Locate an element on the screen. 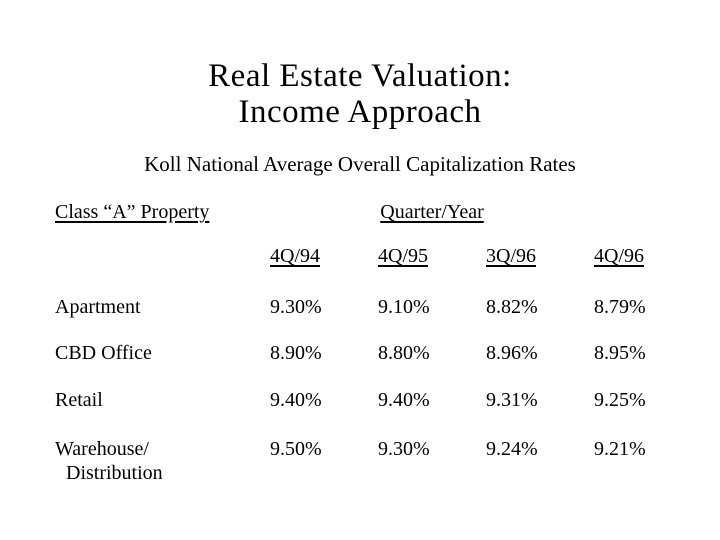 This screenshot has height=540, width=720. row-label-line1: Apartment is located at coordinates (98, 307).